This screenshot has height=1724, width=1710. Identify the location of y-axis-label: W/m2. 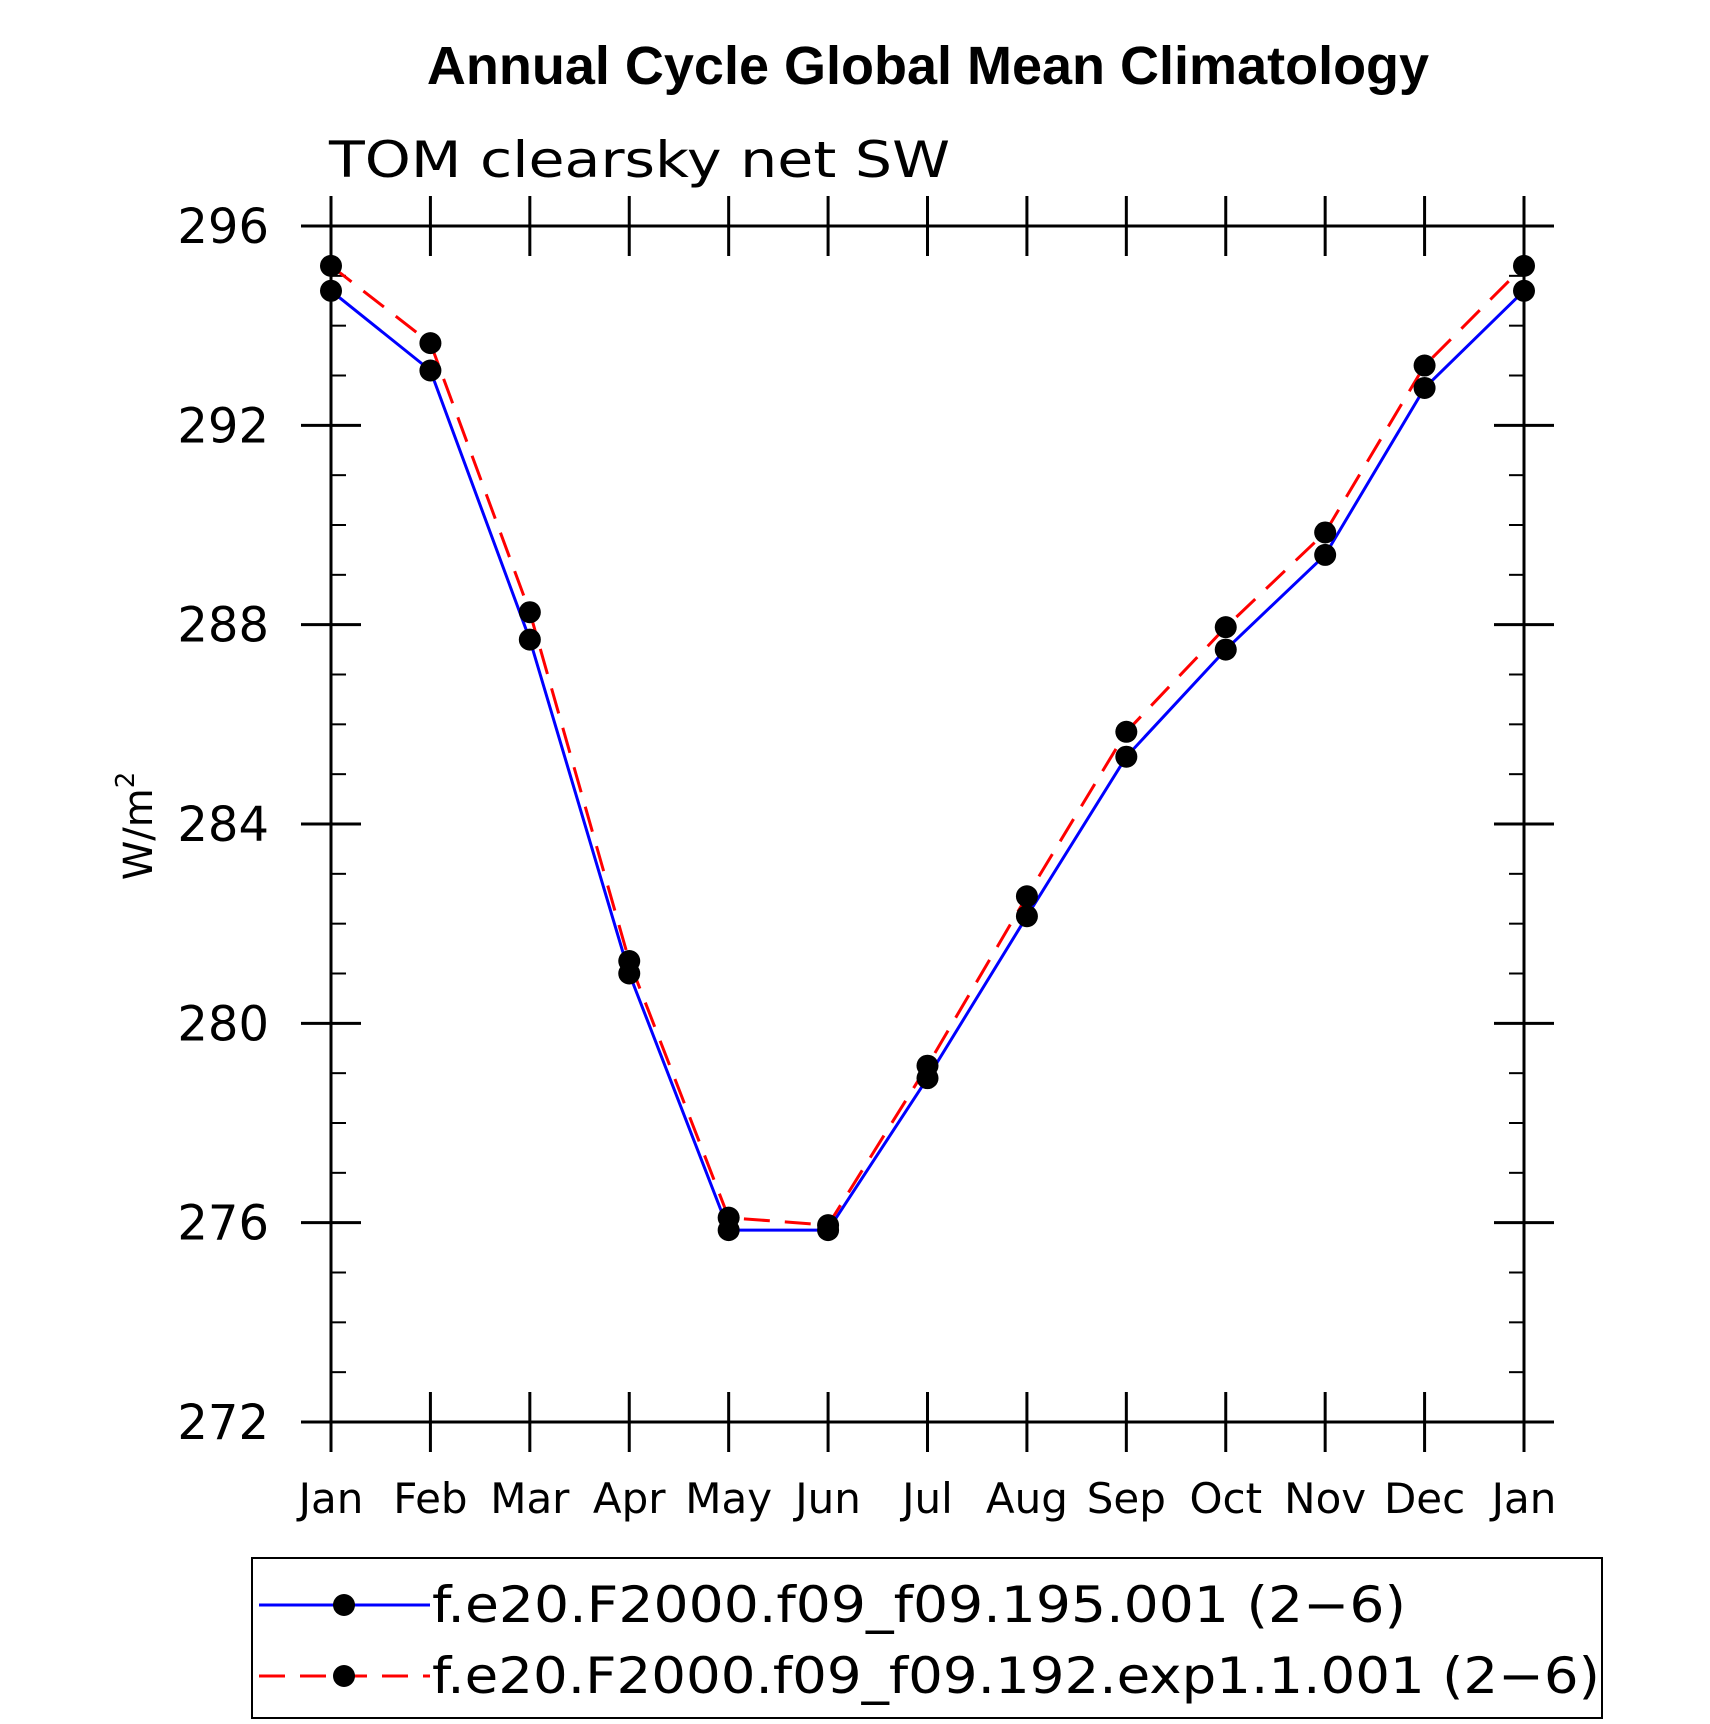
(136, 826).